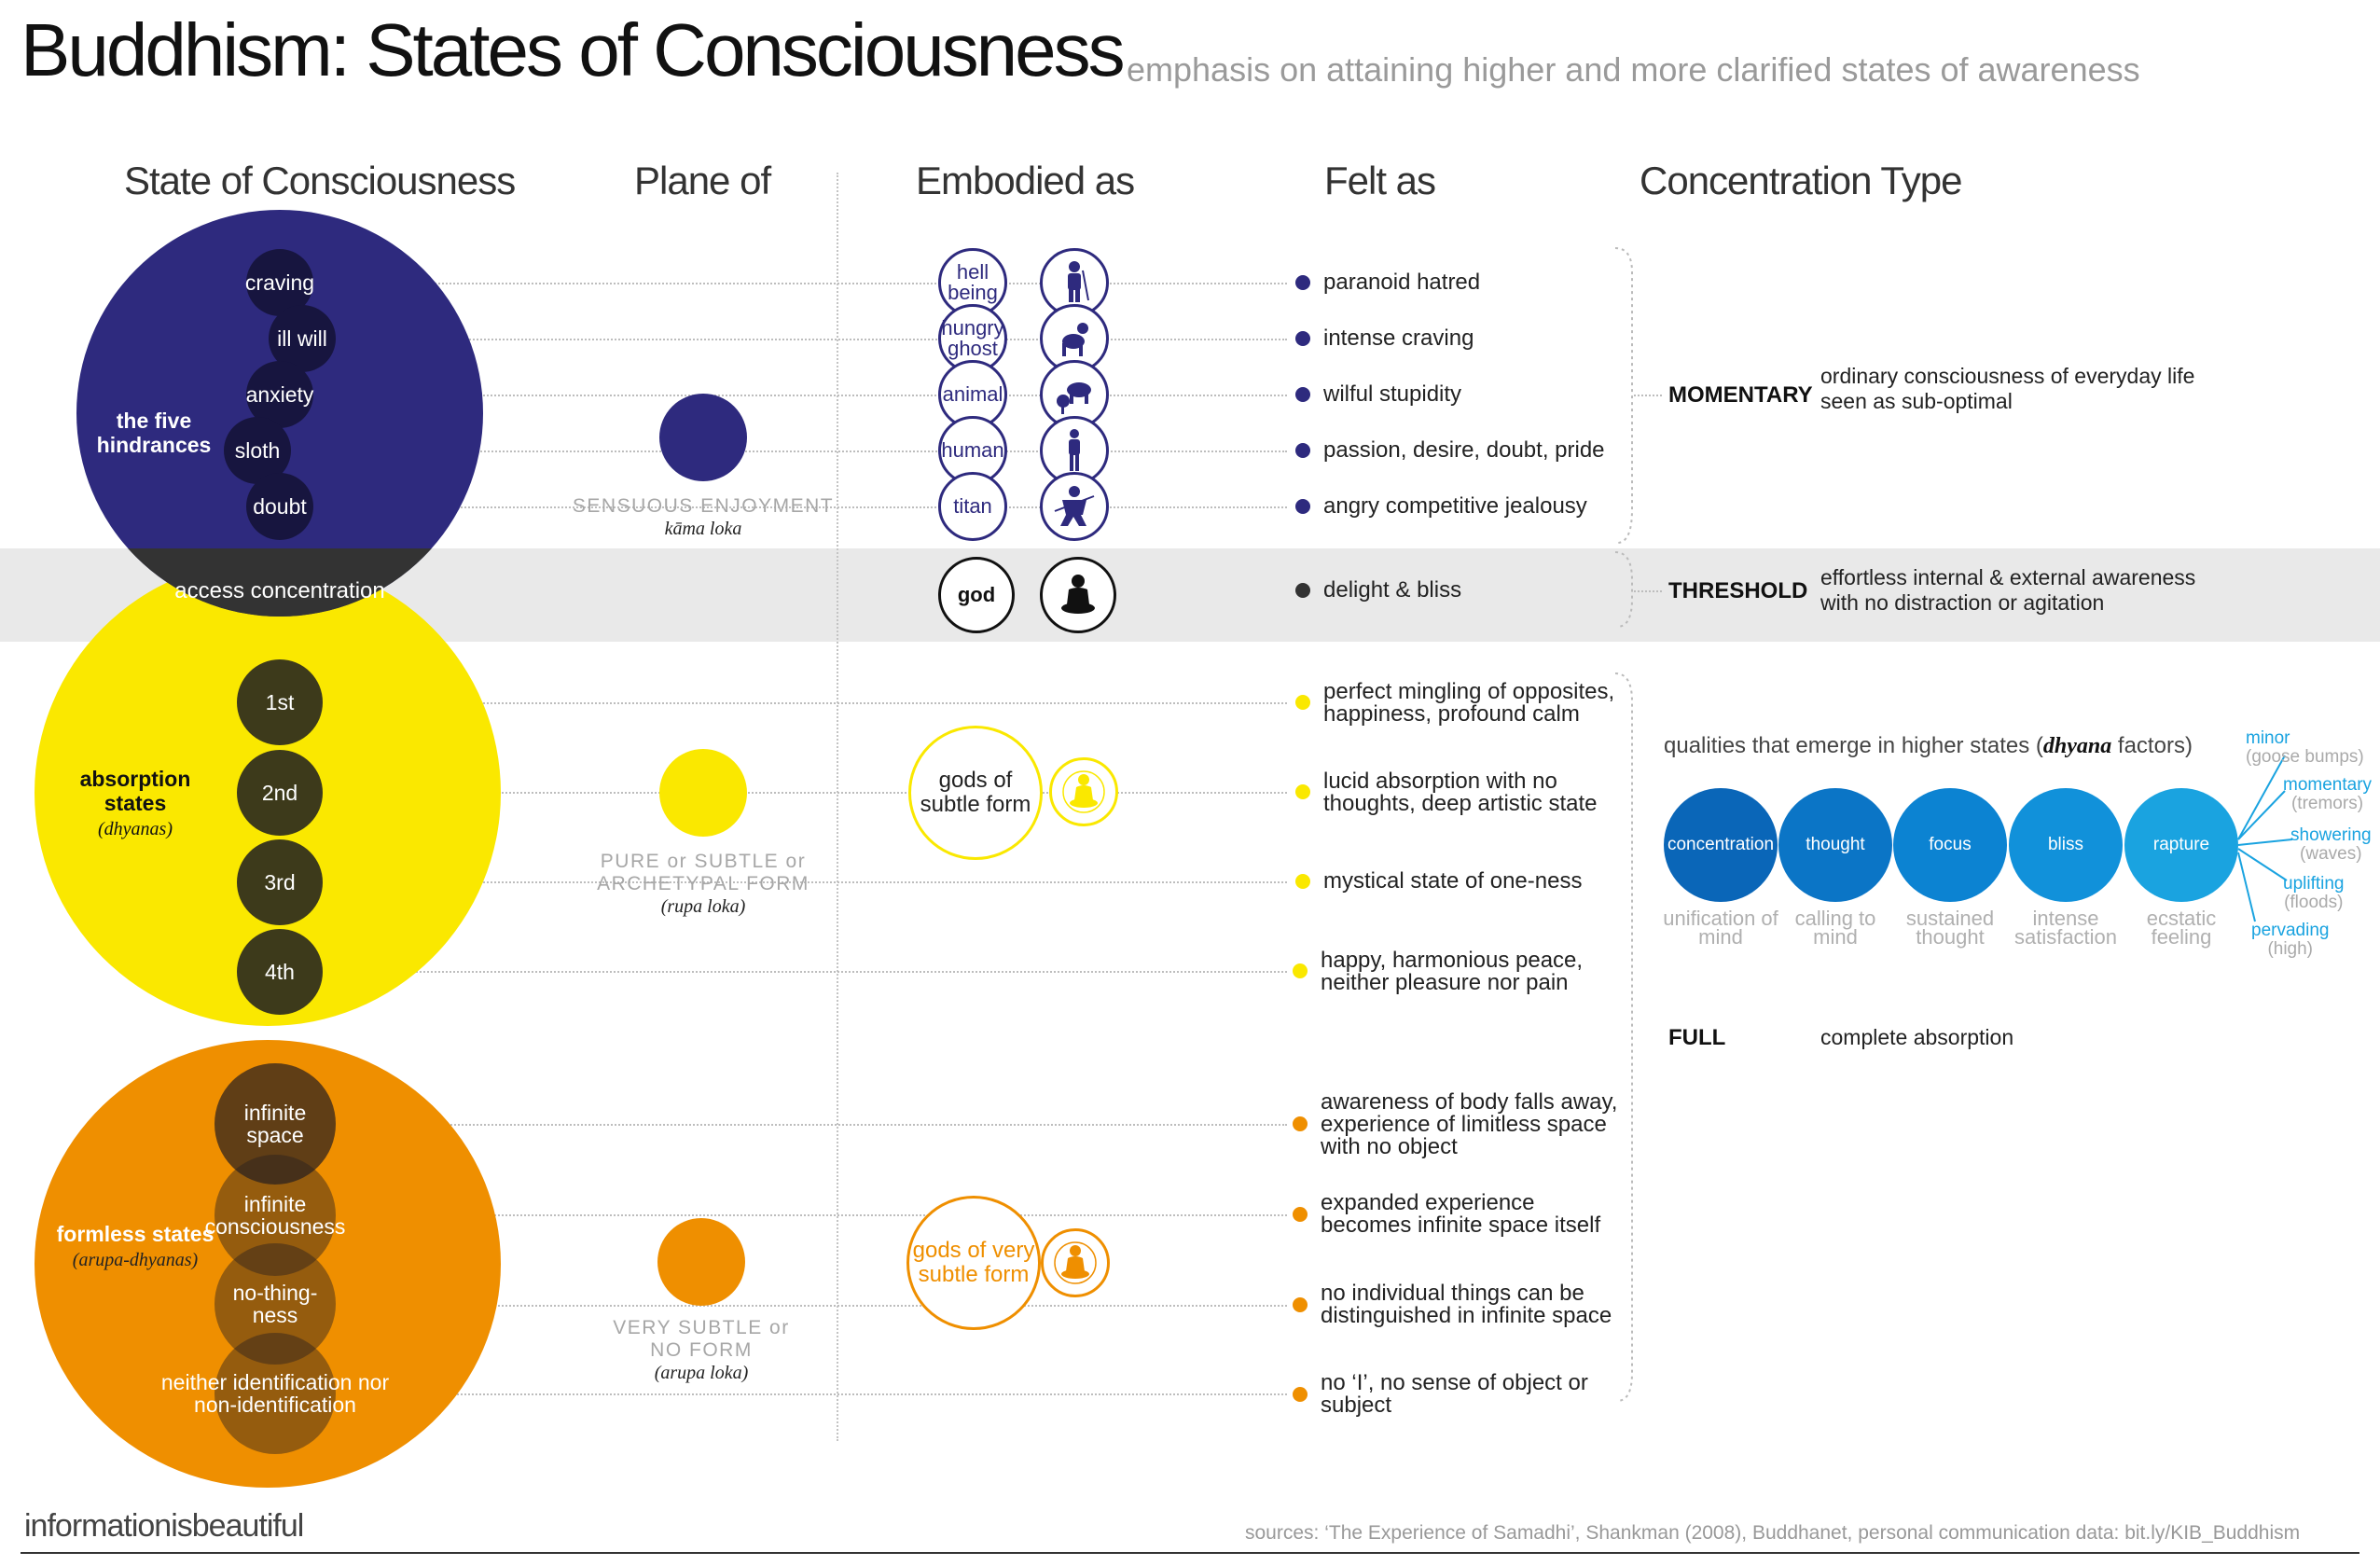 The image size is (2380, 1566). Describe the element at coordinates (1380, 181) in the screenshot. I see `column-header-felt: Felt as` at that location.